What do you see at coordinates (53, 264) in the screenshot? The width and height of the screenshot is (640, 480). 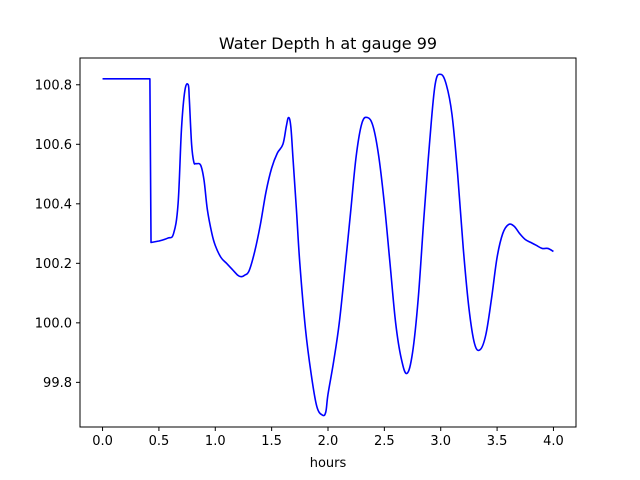 I see `y-tick-label: 100.2` at bounding box center [53, 264].